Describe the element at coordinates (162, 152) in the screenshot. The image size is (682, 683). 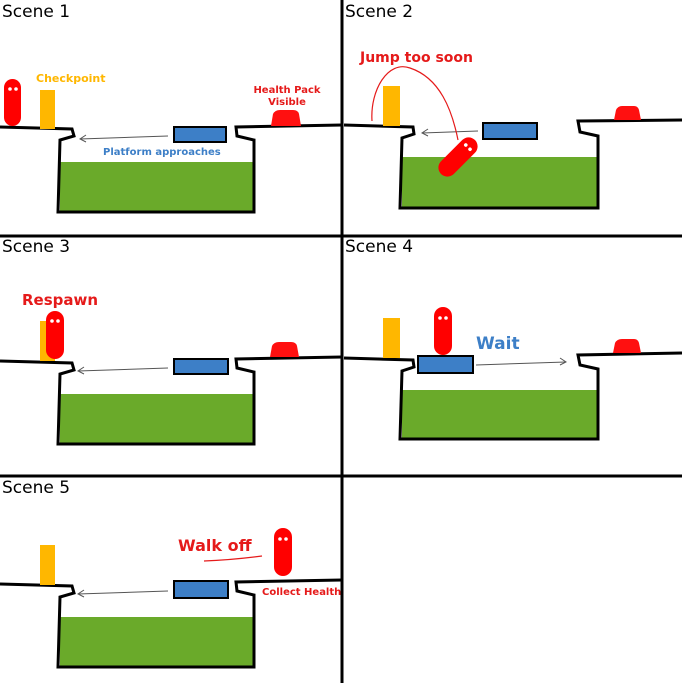
I see `platform-label: Platform approaches` at that location.